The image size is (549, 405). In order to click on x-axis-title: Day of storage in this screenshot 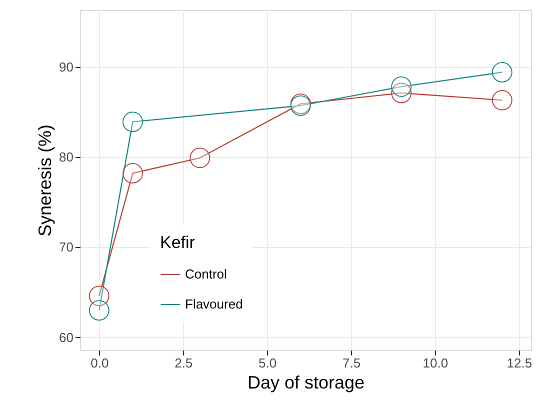, I will do `click(306, 382)`.